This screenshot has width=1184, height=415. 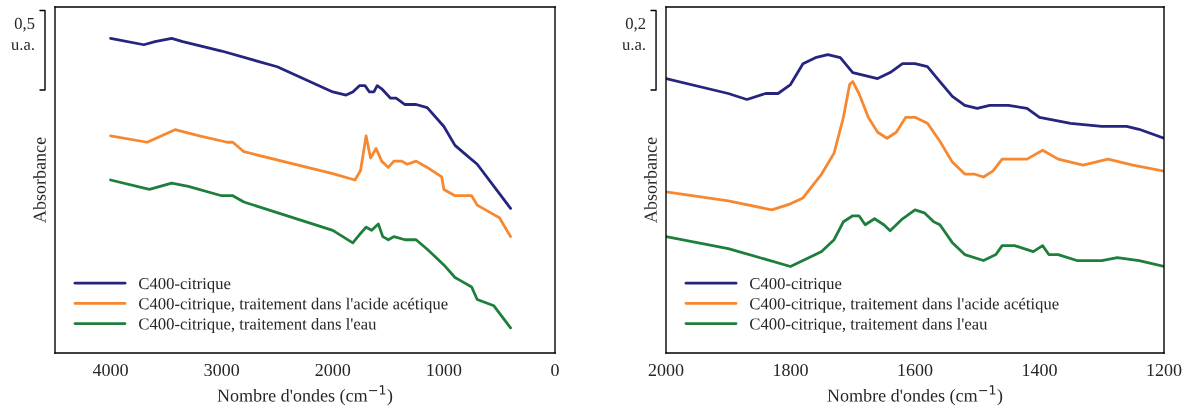 I want to click on text: 0,5 u.a., so click(x=23, y=34).